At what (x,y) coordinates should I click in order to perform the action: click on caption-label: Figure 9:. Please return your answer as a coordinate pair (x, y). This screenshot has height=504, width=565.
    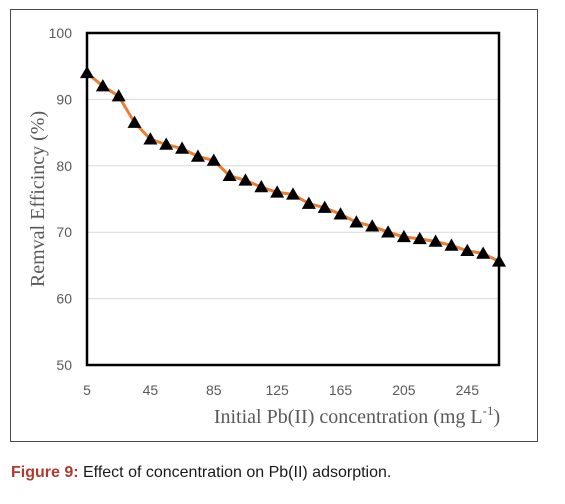
    Looking at the image, I should click on (45, 472).